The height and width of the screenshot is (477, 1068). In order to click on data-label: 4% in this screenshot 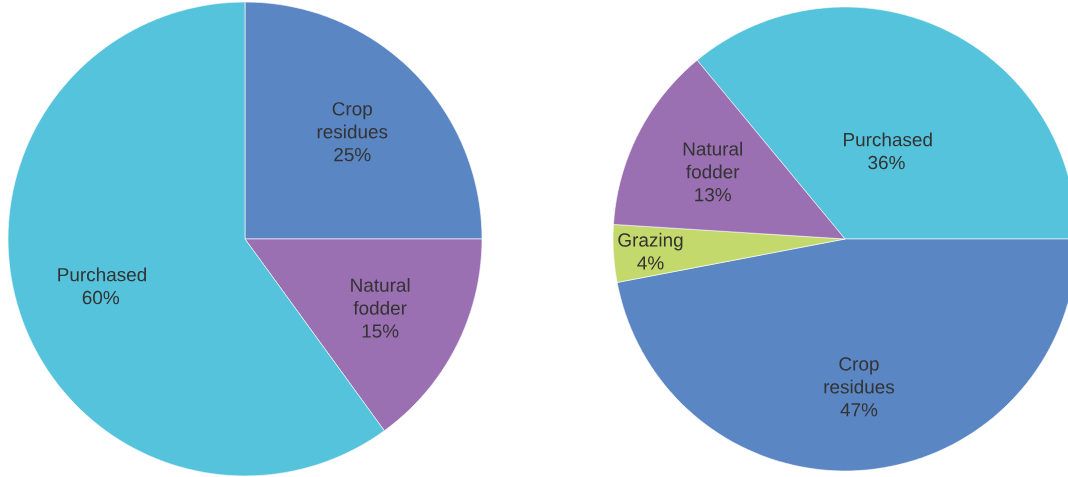, I will do `click(650, 263)`.